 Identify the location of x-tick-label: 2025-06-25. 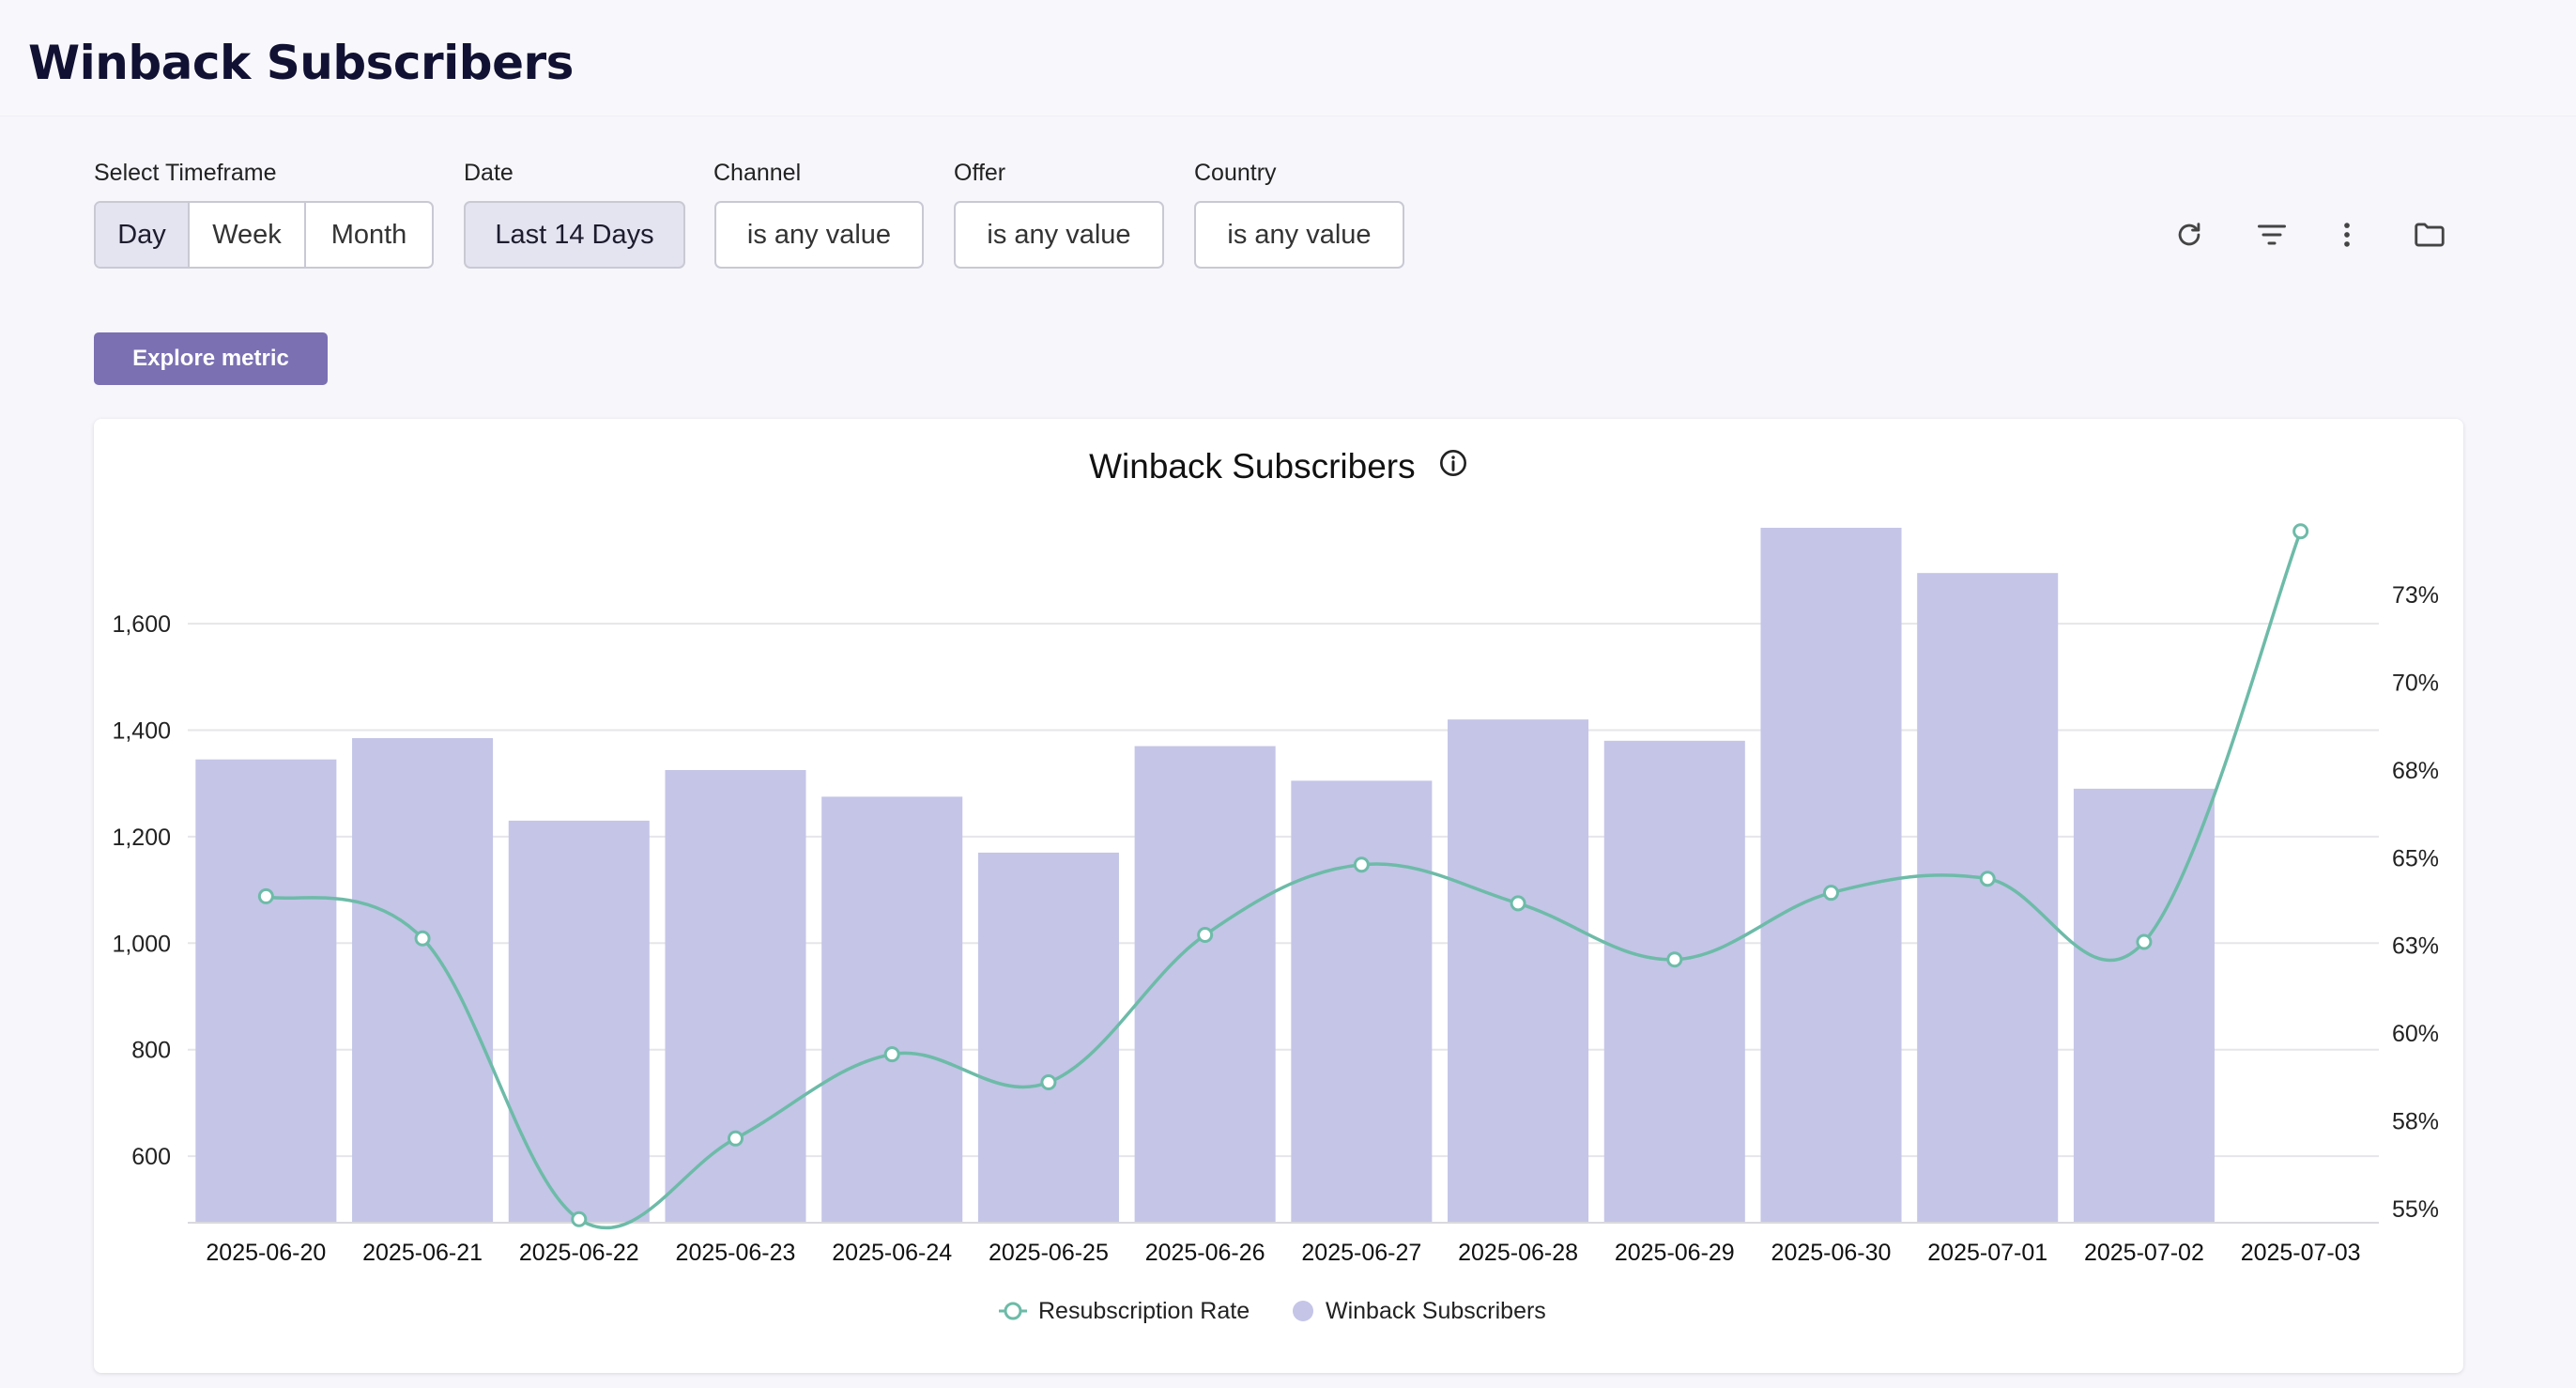
(1049, 1253).